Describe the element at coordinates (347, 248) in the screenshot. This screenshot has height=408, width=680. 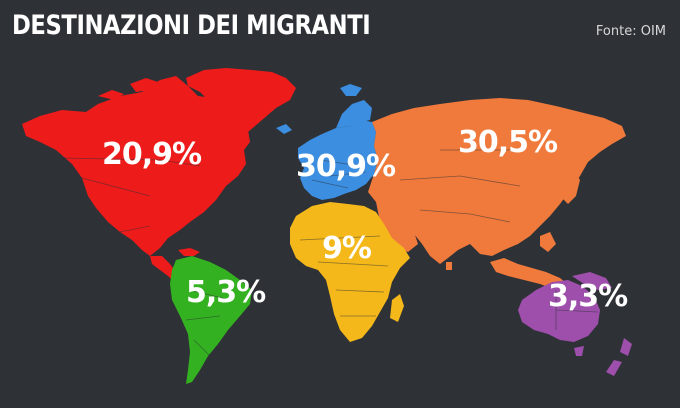
I see `label-africa: 9%` at that location.